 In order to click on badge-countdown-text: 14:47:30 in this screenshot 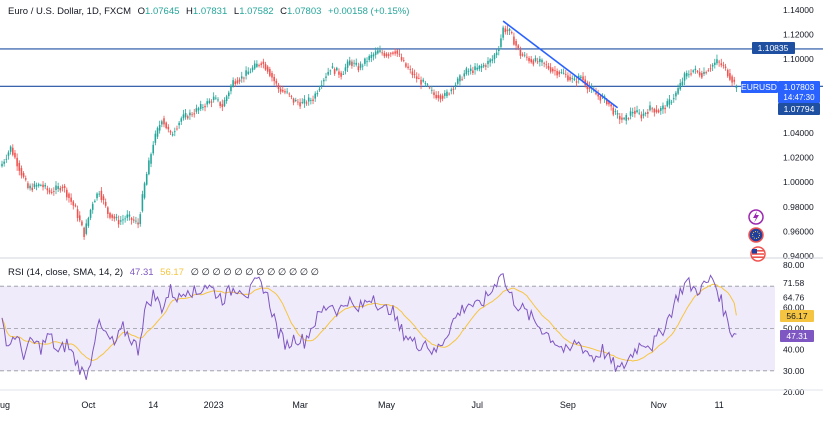, I will do `click(799, 97)`.